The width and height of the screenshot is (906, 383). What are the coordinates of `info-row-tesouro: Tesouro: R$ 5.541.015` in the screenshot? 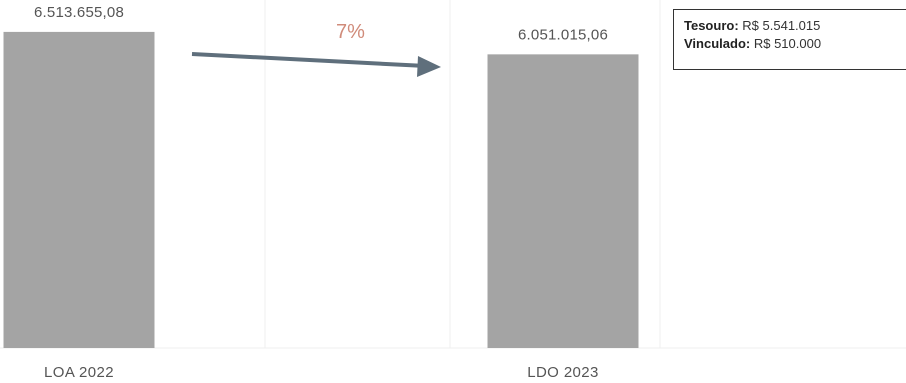 It's located at (795, 26).